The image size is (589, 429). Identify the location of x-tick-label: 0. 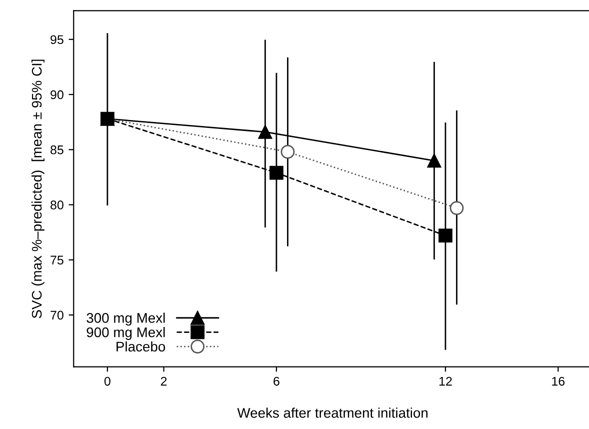
(107, 381).